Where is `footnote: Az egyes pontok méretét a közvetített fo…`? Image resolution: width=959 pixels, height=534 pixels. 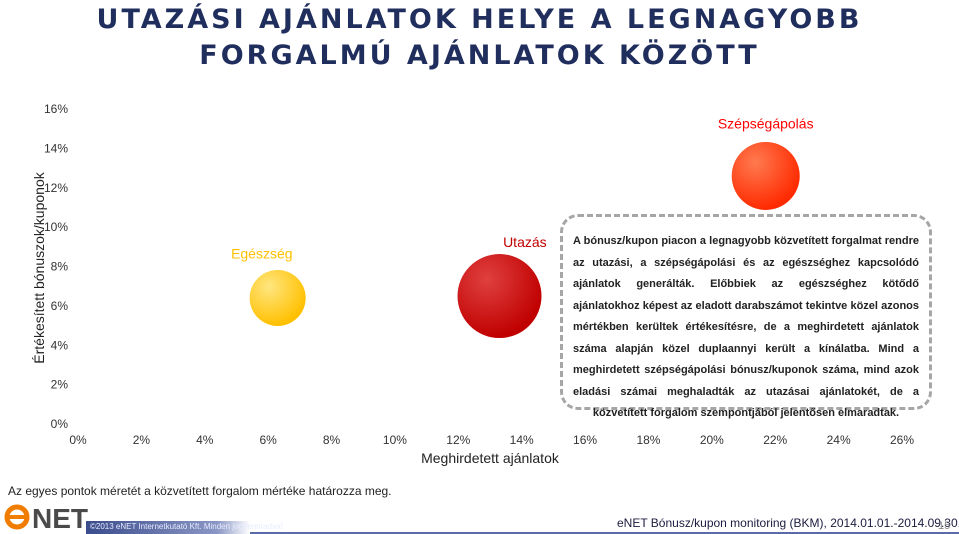
footnote: Az egyes pontok méretét a közvetített fo… is located at coordinates (200, 491).